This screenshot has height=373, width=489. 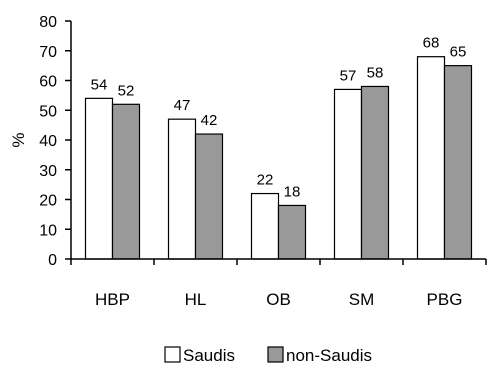 I want to click on y-axis: 0 10 20 30 40 50 60 70 80, so click(x=55, y=141).